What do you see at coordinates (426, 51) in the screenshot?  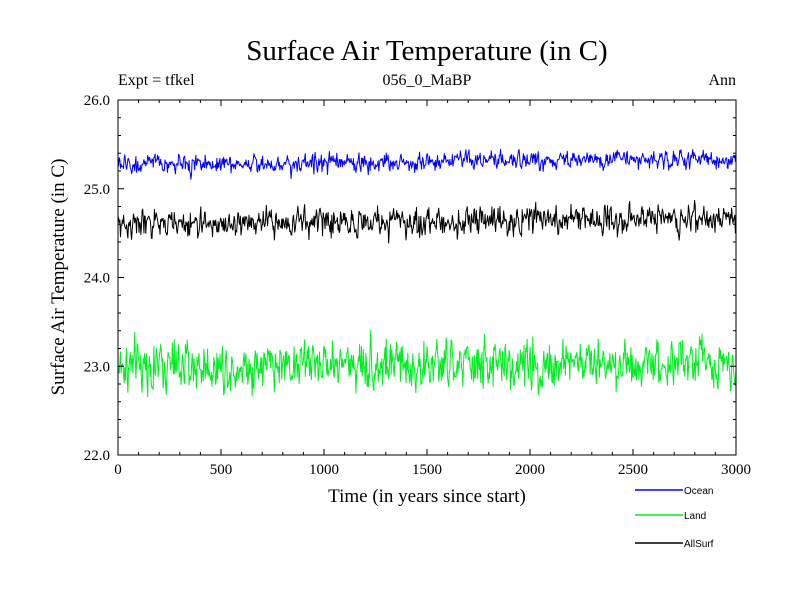 I see `chart-title: Surface Air Temperature (in C)` at bounding box center [426, 51].